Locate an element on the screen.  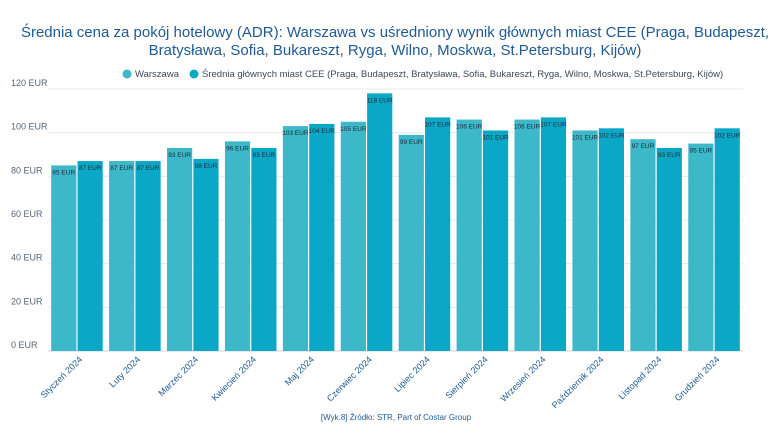
x-tick-label: Marzec 2024 is located at coordinates (178, 376).